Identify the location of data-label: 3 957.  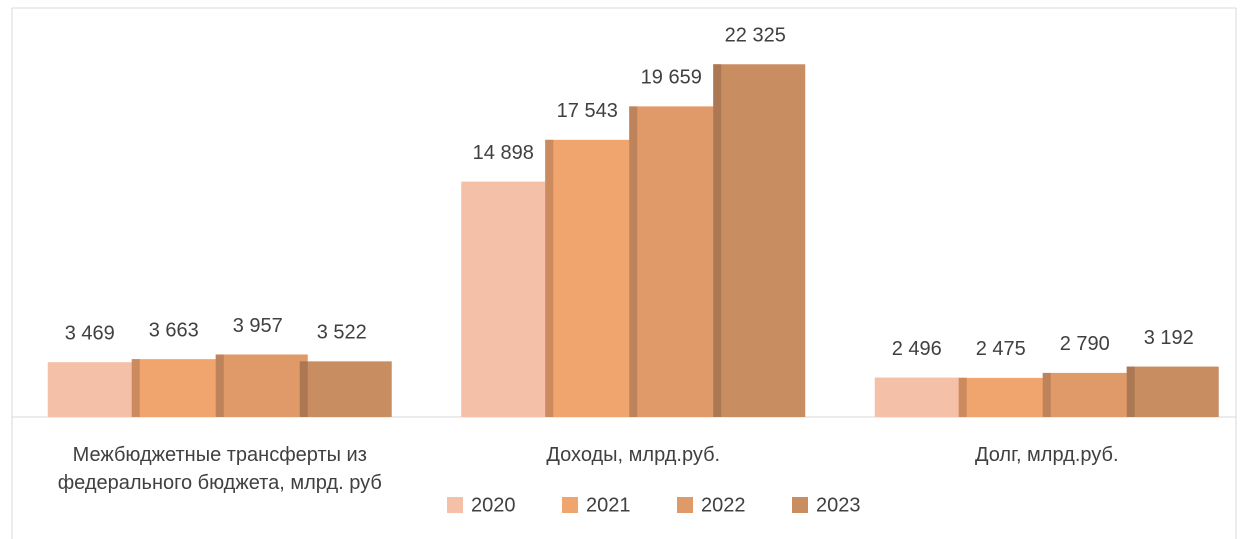
(258, 326).